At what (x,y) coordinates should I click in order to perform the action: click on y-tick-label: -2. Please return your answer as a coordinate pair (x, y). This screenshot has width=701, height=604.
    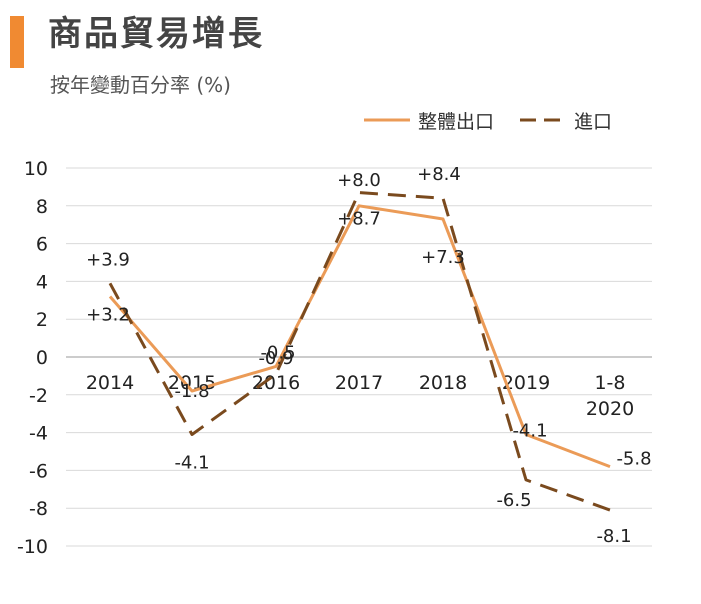
    Looking at the image, I should click on (38, 396).